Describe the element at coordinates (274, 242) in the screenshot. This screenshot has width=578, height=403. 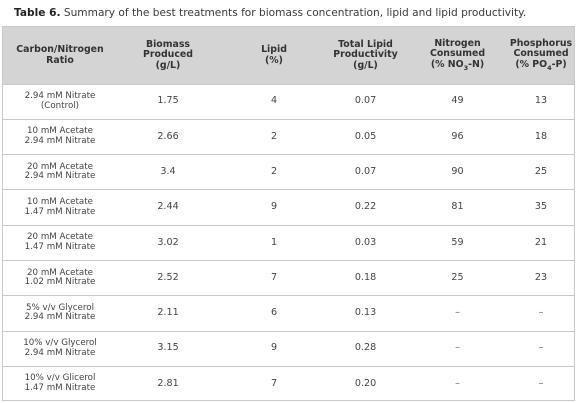
I see `cell-lipid: 1` at that location.